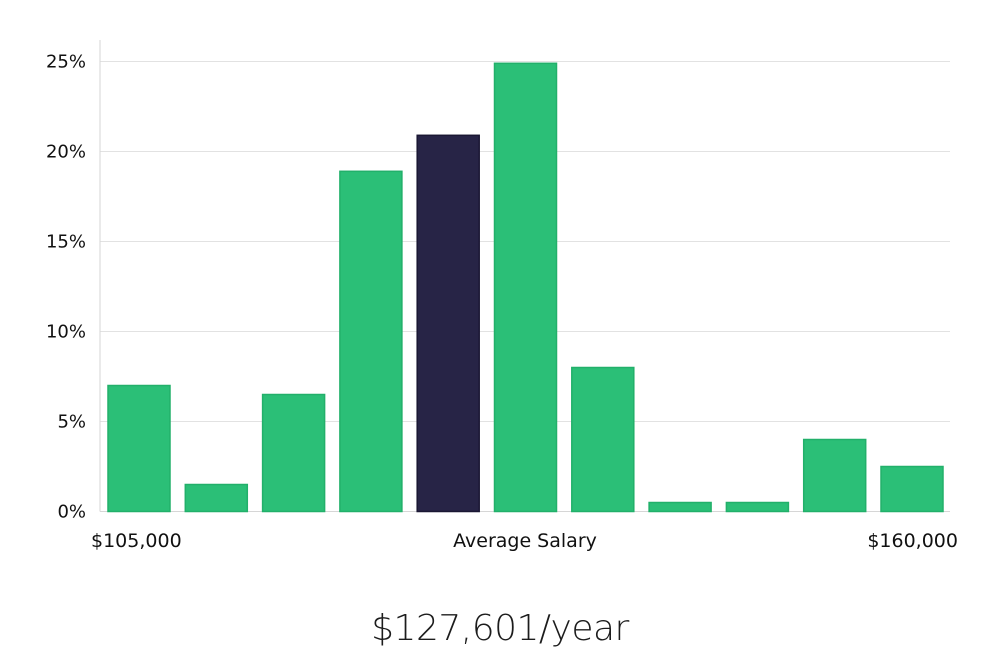 The width and height of the screenshot is (1000, 660). Describe the element at coordinates (66, 287) in the screenshot. I see `y-axis-ticks: 0% 5% 10% 15% 20% 25%` at that location.